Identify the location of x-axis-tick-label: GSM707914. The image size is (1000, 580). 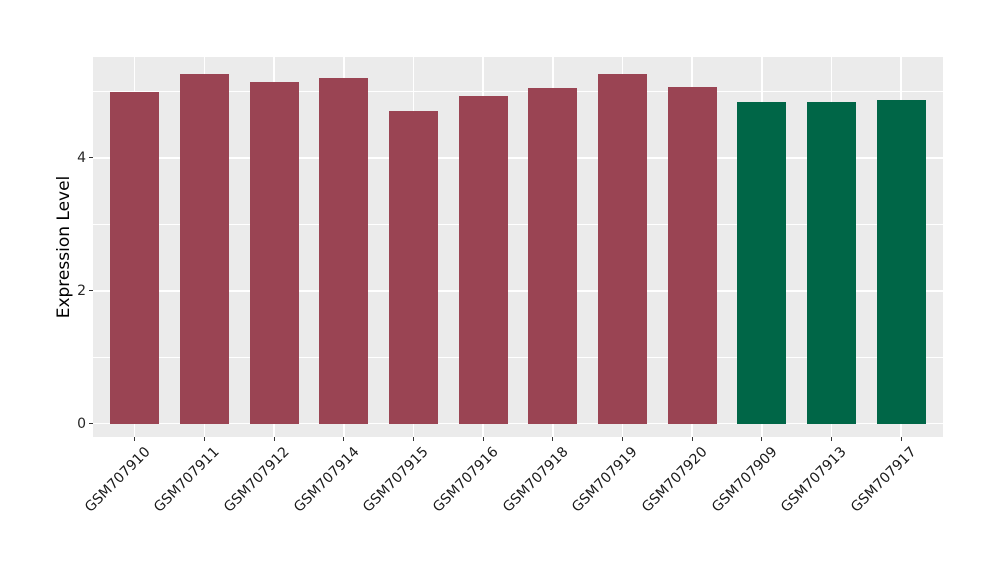
(326, 480).